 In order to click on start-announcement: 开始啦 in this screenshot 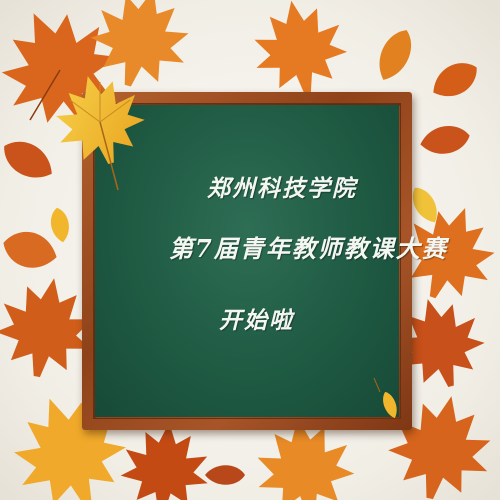, I will do `click(256, 320)`.